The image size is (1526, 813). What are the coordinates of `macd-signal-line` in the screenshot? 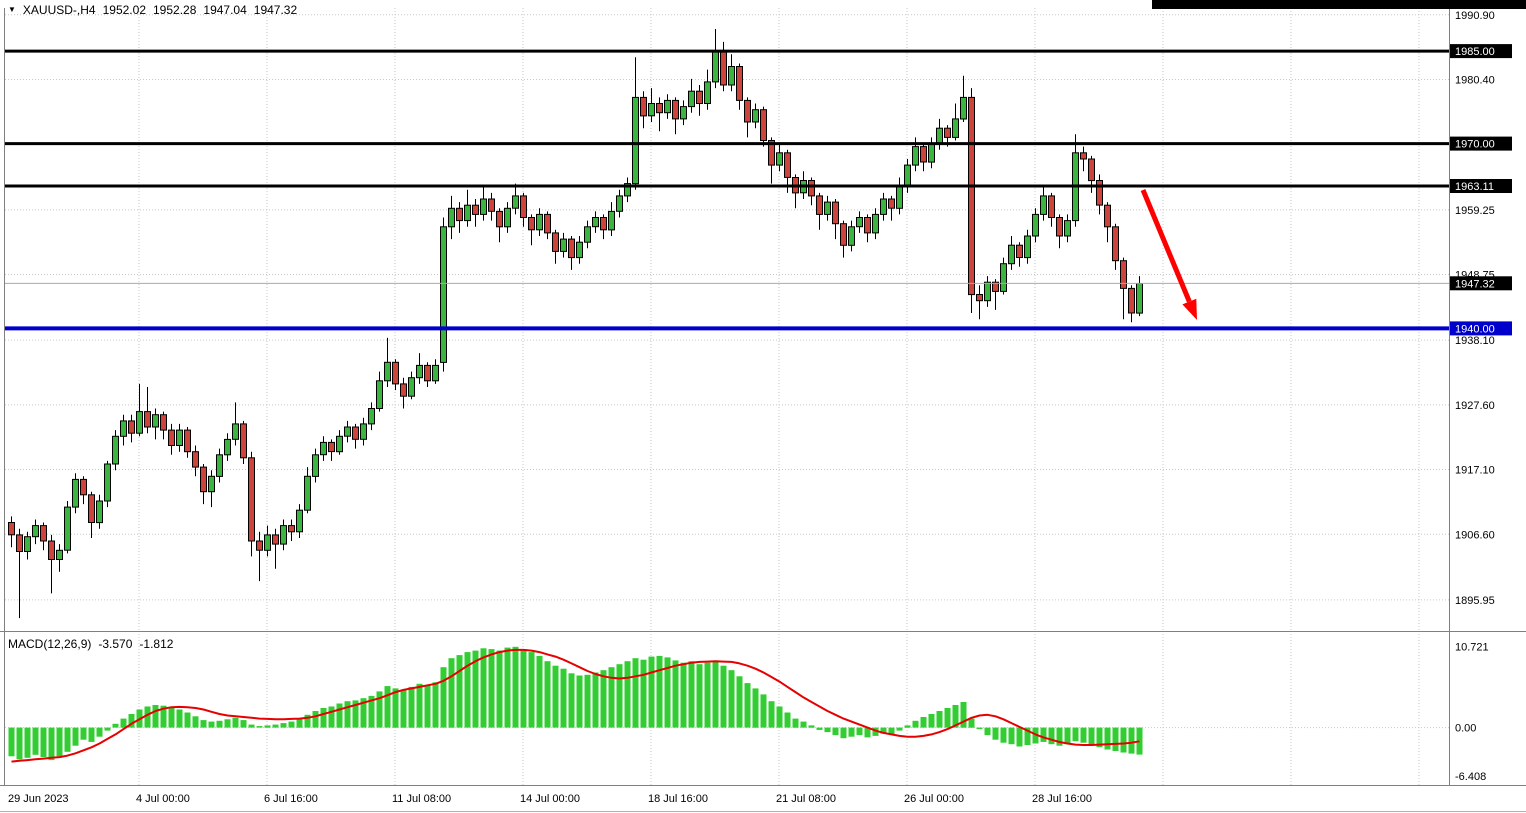 It's located at (575, 705).